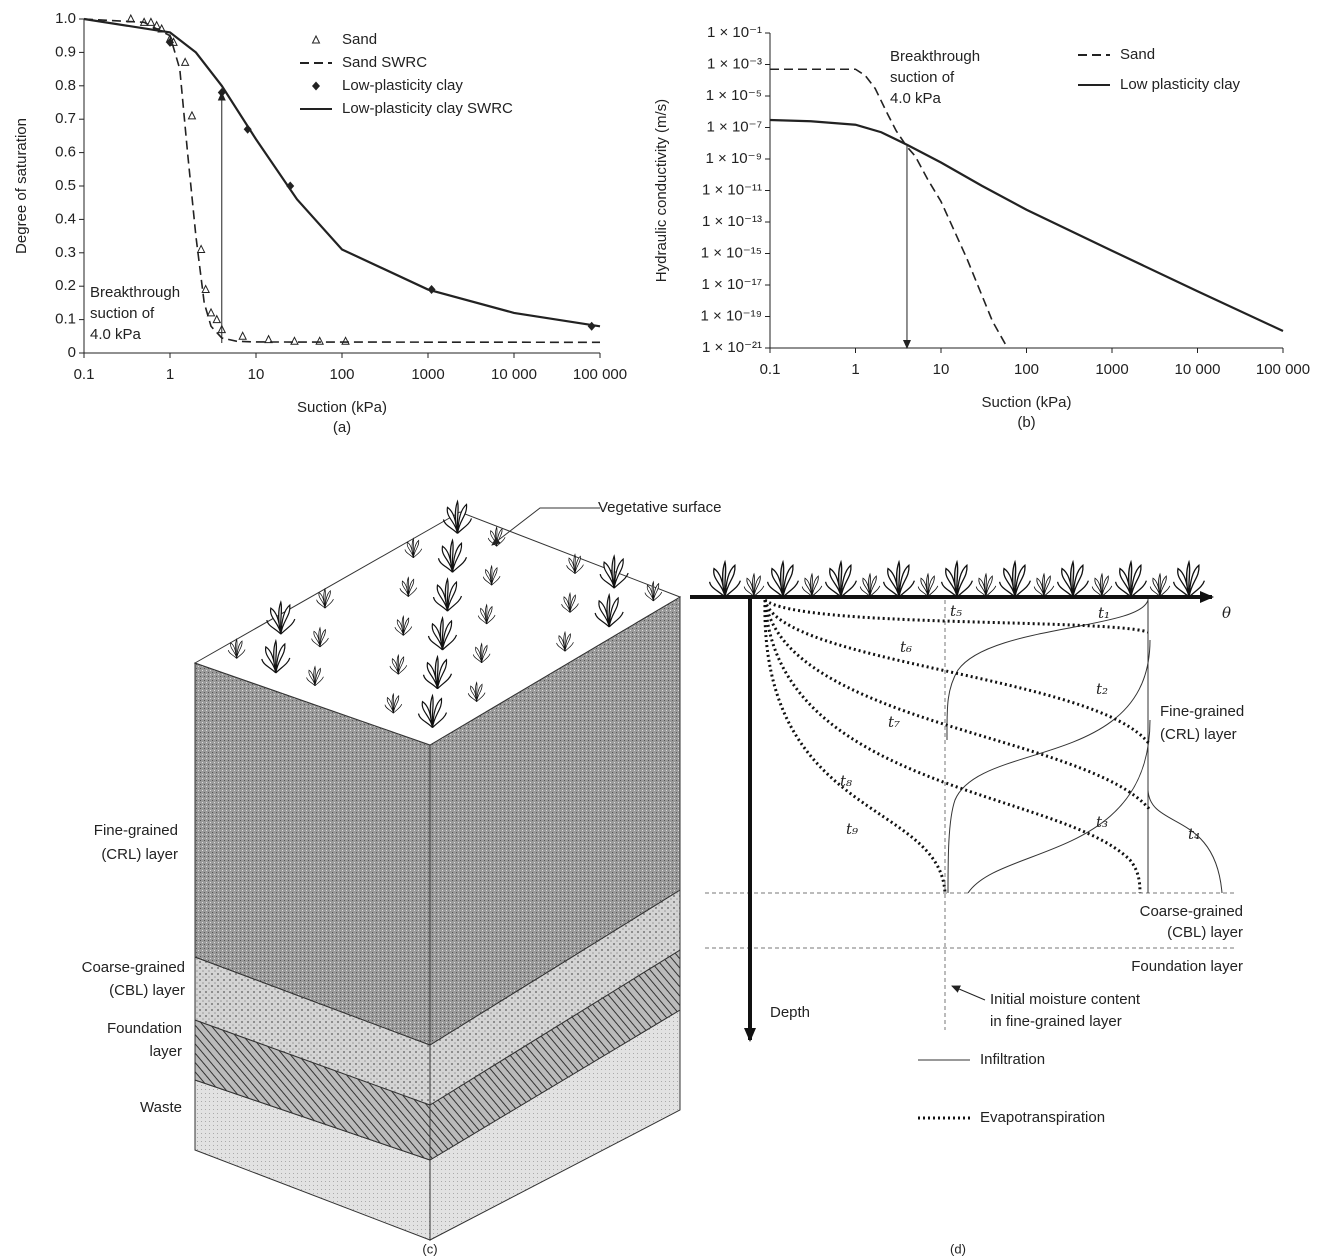 The image size is (1318, 1260). I want to click on legend-label: Low-plasticity clay SWRC, so click(427, 108).